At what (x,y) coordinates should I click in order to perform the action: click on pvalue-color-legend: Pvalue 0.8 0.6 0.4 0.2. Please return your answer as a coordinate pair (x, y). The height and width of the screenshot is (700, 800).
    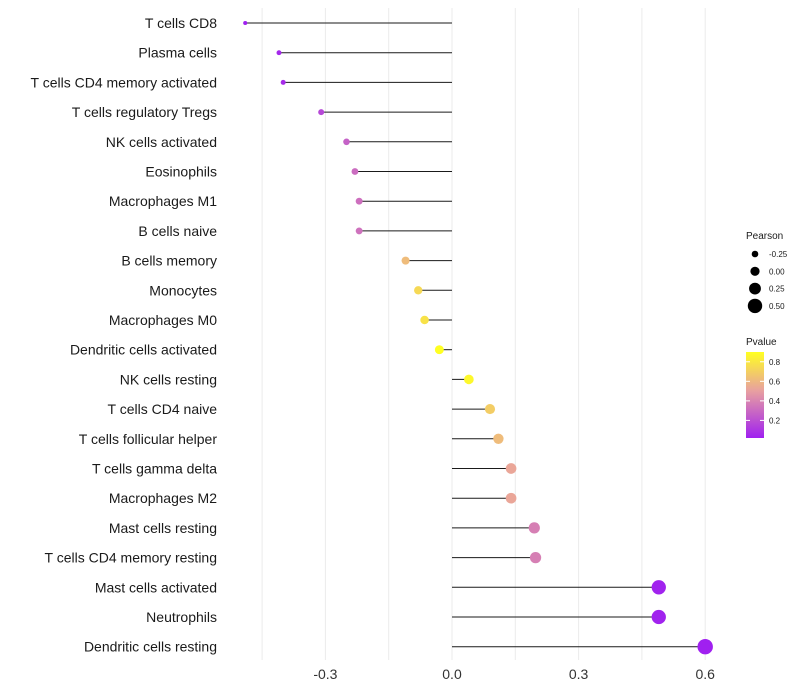
    Looking at the image, I should click on (763, 387).